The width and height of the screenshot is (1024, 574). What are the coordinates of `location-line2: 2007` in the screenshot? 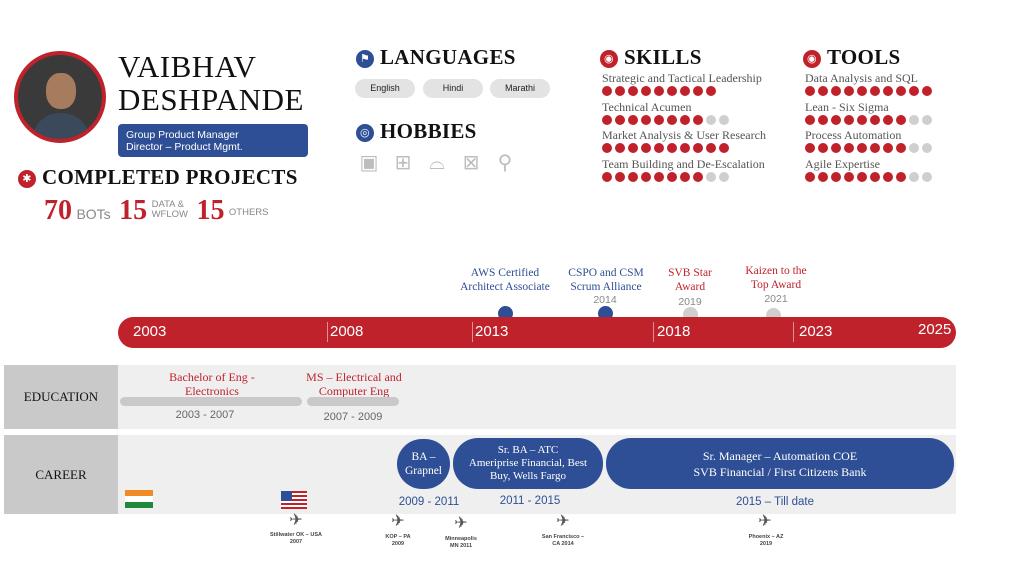 It's located at (296, 542).